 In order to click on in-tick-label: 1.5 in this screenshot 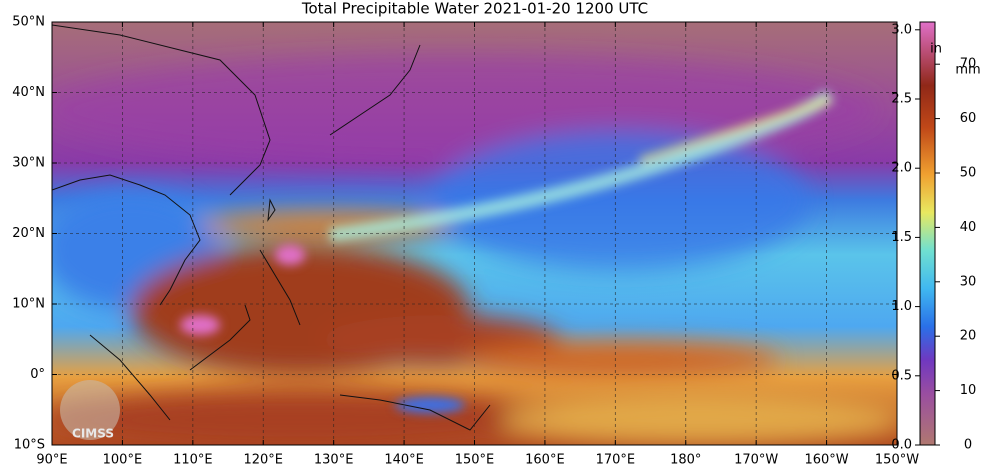, I will do `click(901, 237)`.